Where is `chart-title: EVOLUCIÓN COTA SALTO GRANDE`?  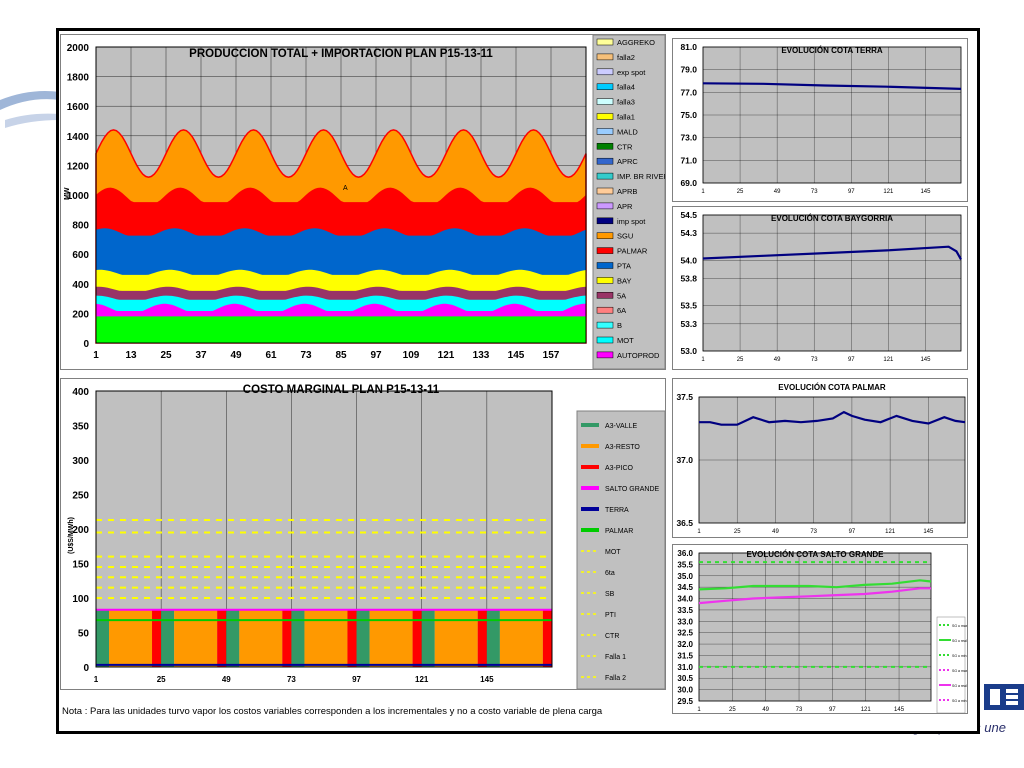 chart-title: EVOLUCIÓN COTA SALTO GRANDE is located at coordinates (815, 554).